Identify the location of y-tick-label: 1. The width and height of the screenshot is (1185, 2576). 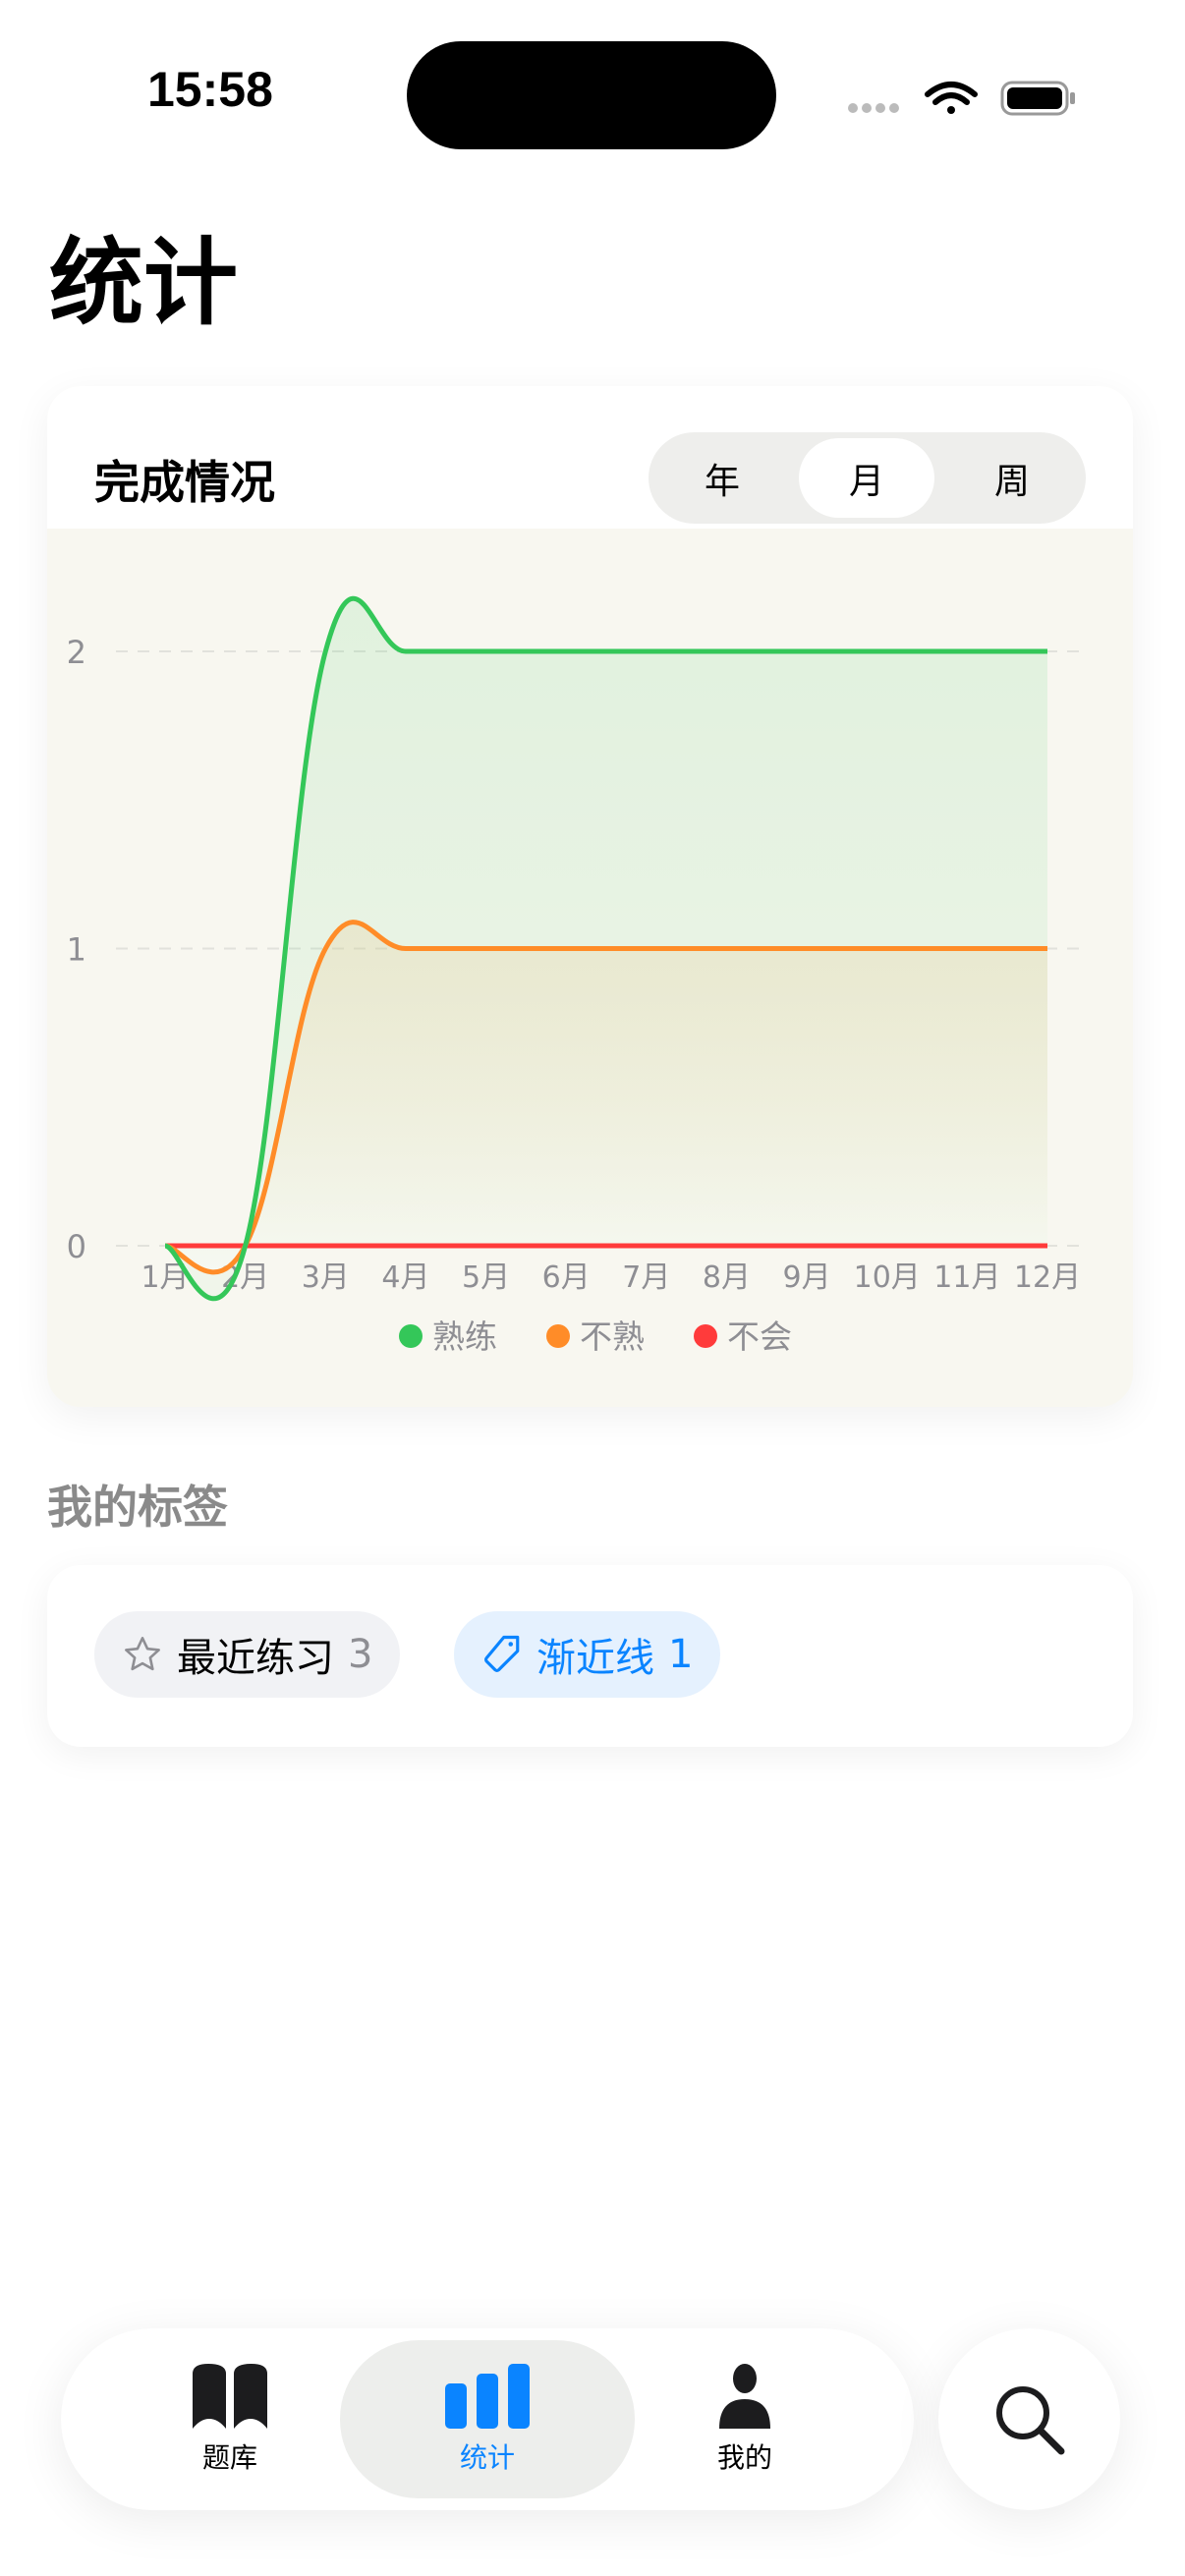
(76, 950).